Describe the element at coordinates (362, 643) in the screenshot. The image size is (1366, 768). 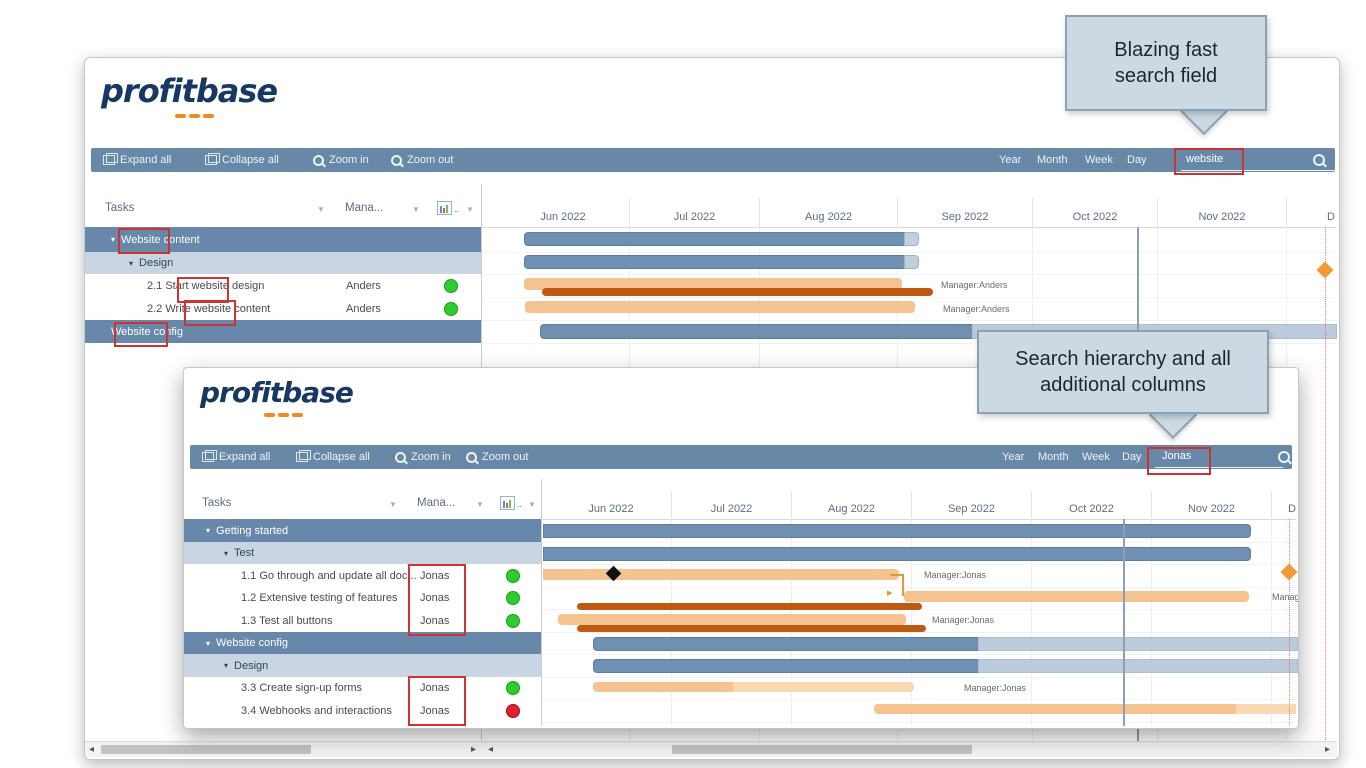
I see `table-row-group: ▾ Website config` at that location.